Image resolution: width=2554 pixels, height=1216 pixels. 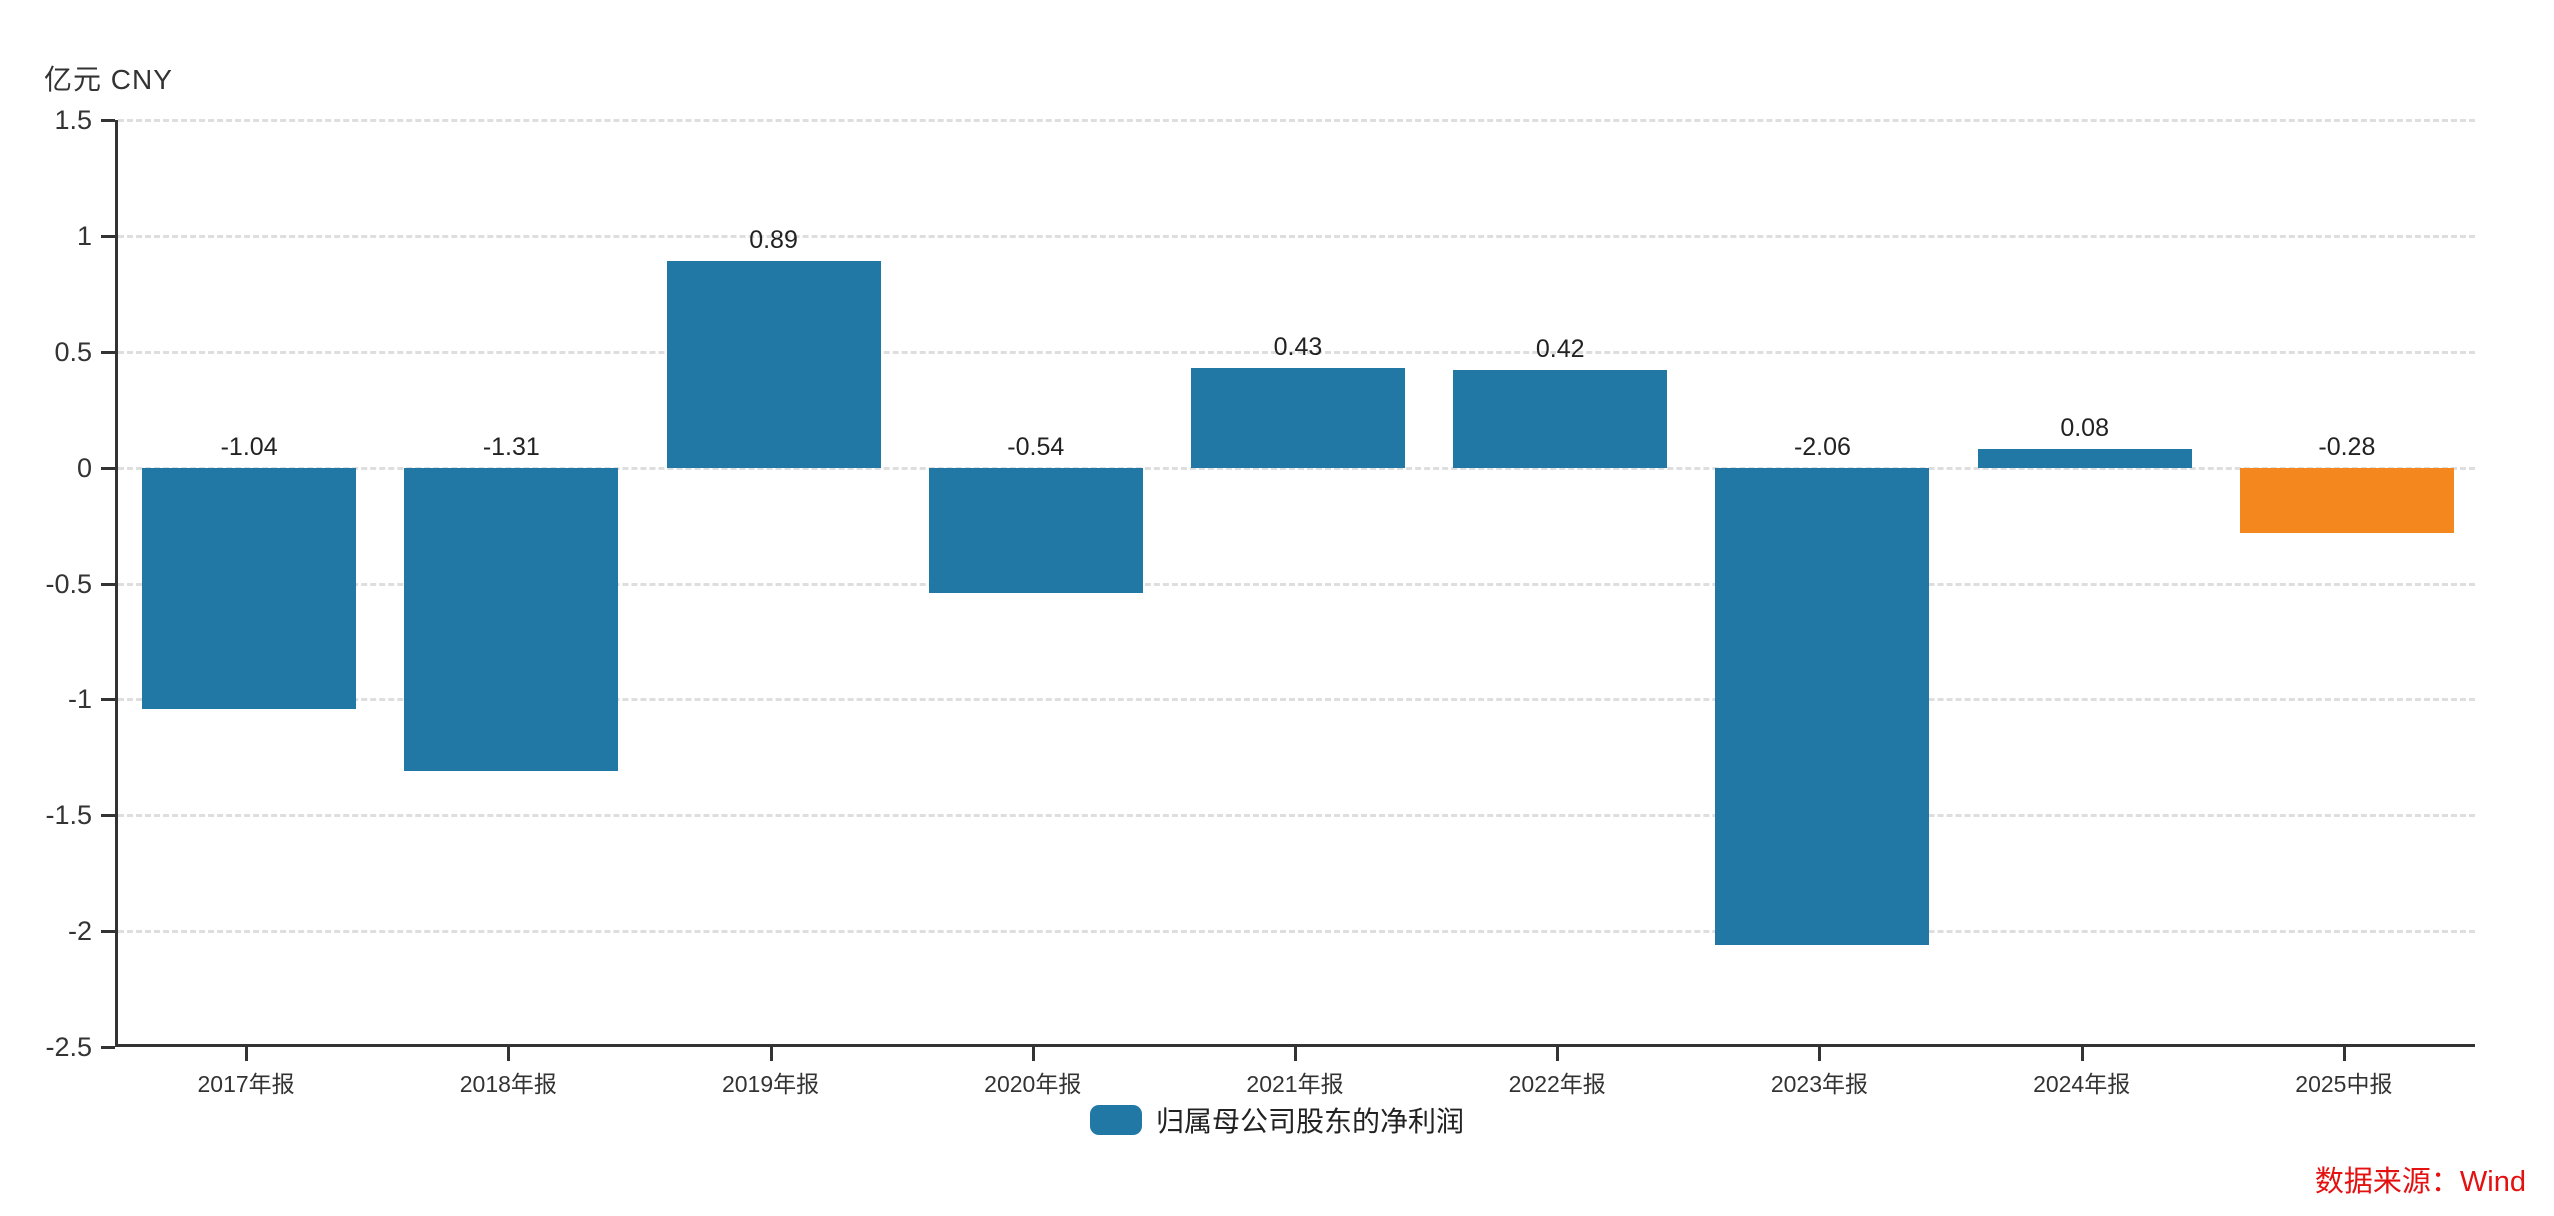 What do you see at coordinates (1035, 530) in the screenshot?
I see `bar-2020年报` at bounding box center [1035, 530].